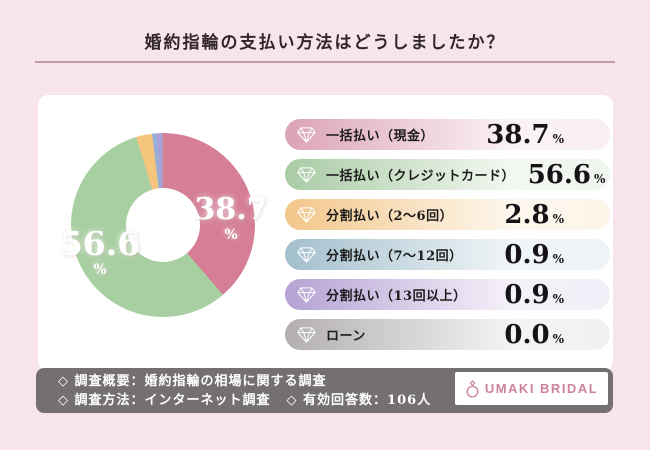  What do you see at coordinates (100, 243) in the screenshot?
I see `donut-label-credit-value: 56.6` at bounding box center [100, 243].